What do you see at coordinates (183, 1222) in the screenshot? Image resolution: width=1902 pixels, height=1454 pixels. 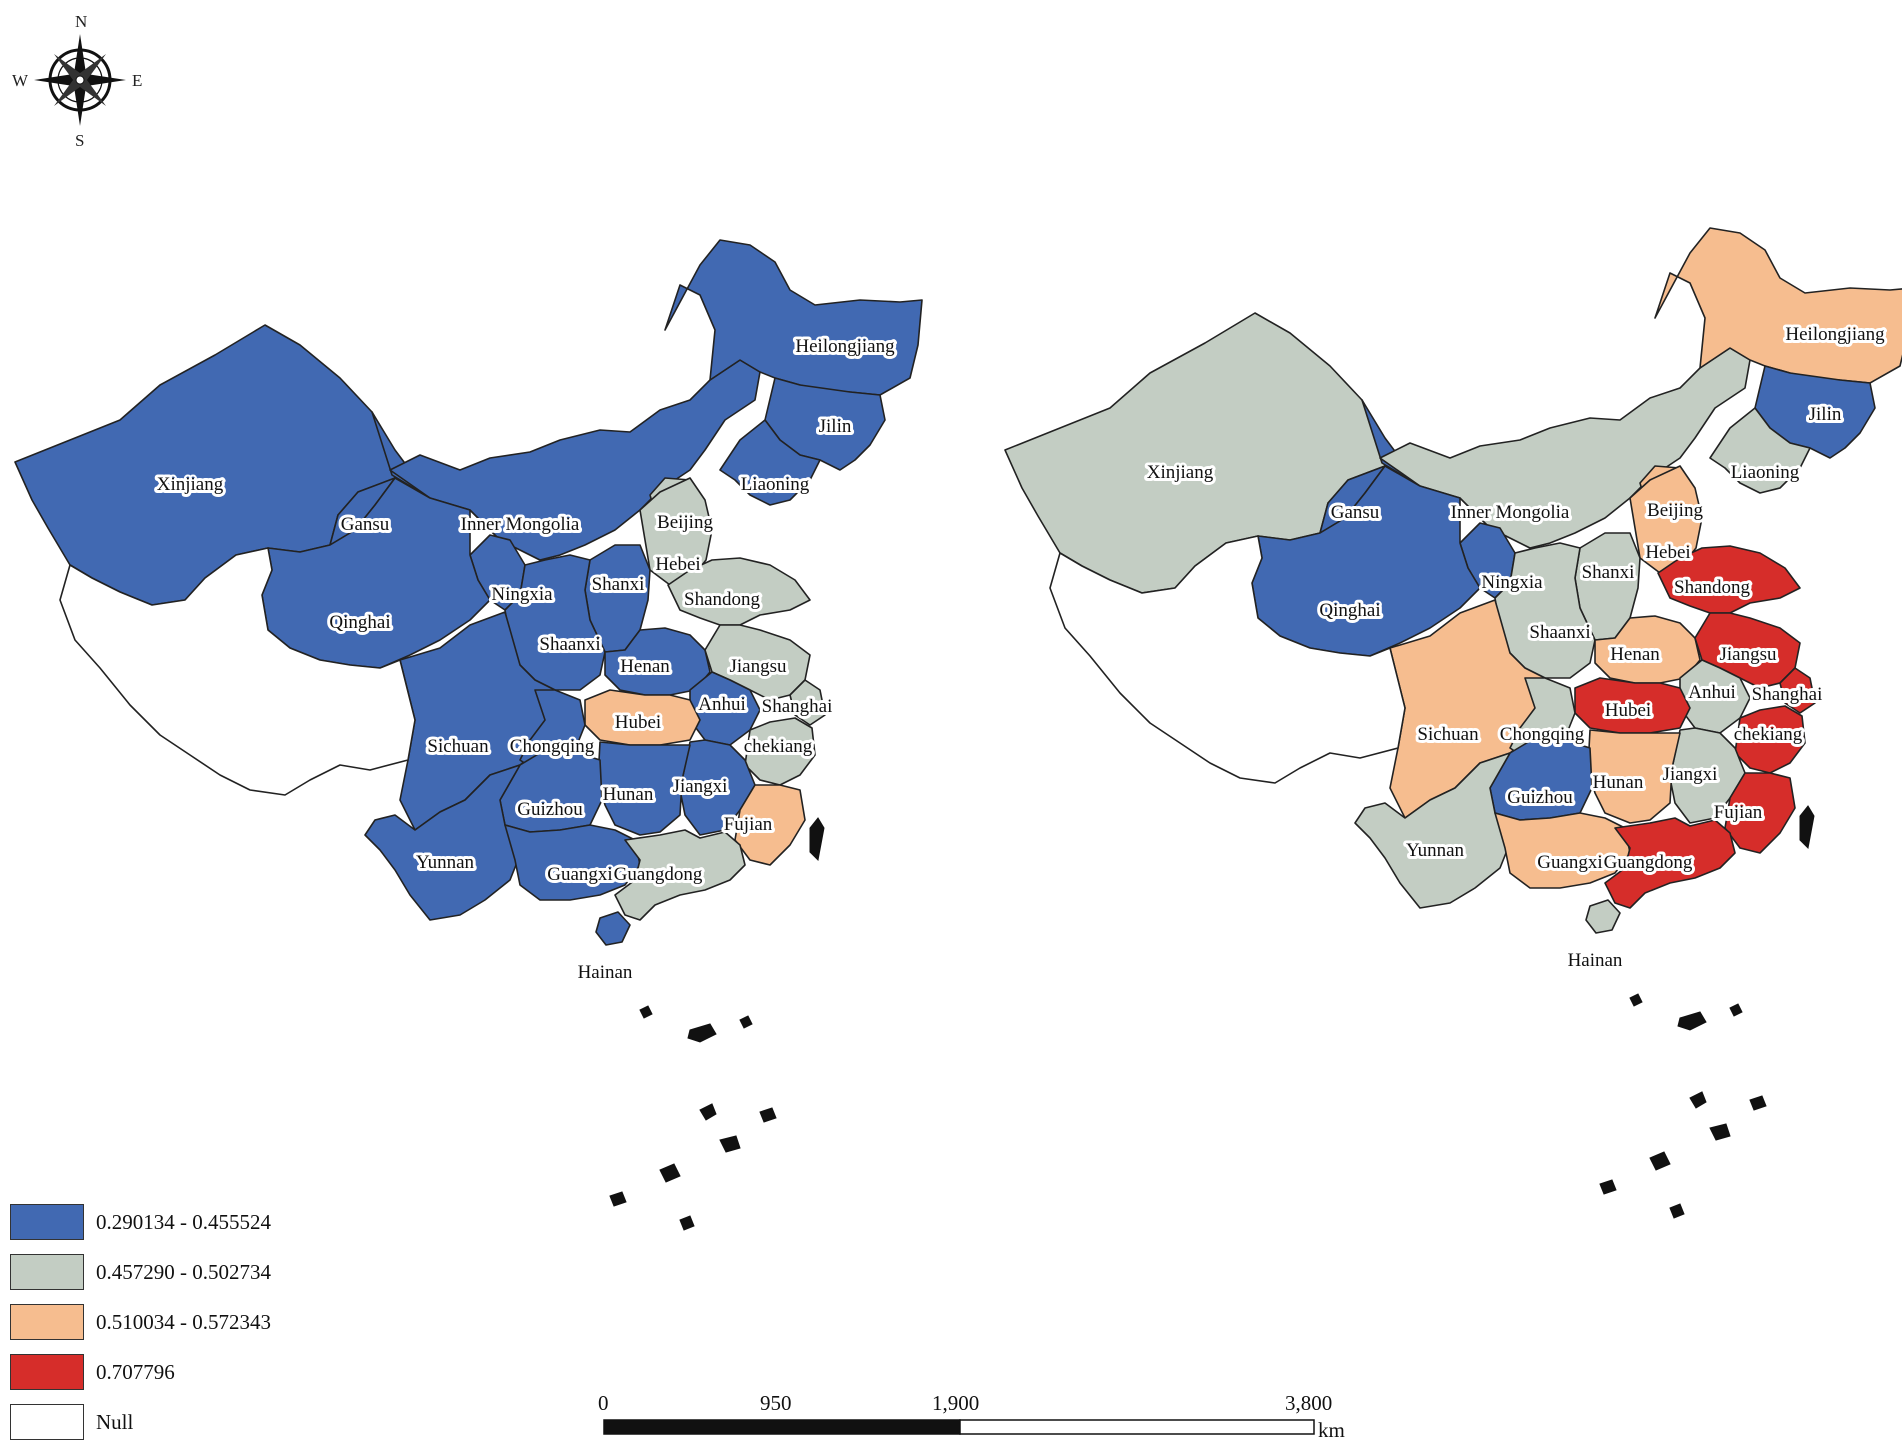 I see `legend-label: 0.290134 - 0.455524` at bounding box center [183, 1222].